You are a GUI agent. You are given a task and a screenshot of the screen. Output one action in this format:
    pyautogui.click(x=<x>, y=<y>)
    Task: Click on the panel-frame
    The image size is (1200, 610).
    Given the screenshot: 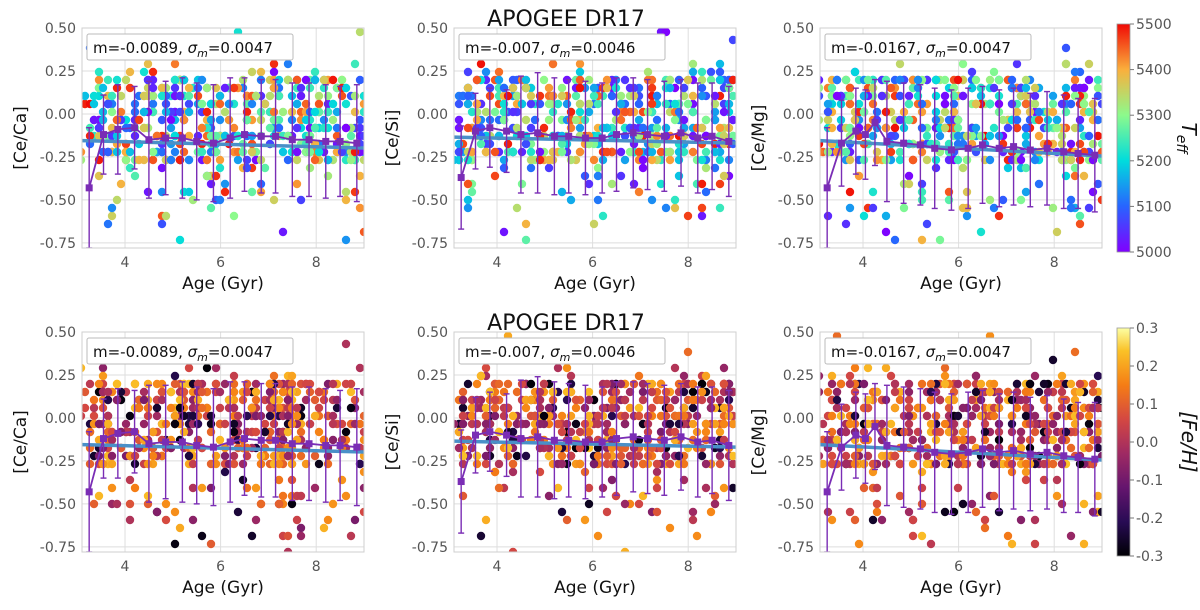 What is the action you would take?
    pyautogui.click(x=223, y=442)
    